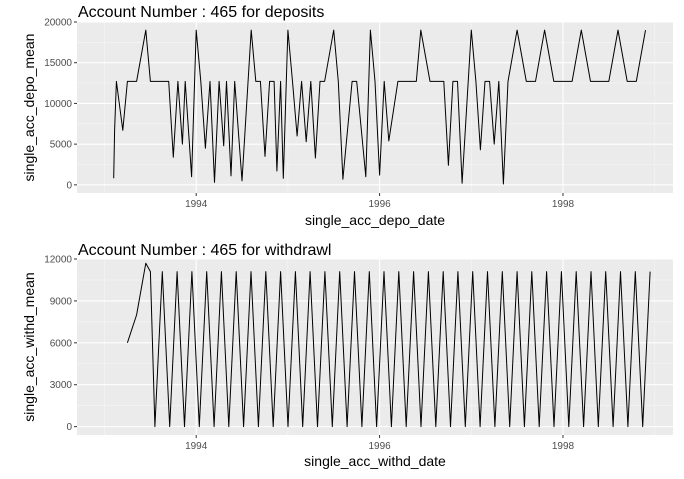 Image resolution: width=684 pixels, height=479 pixels. What do you see at coordinates (563, 446) in the screenshot?
I see `withdrawal-x-tick-label: 1998` at bounding box center [563, 446].